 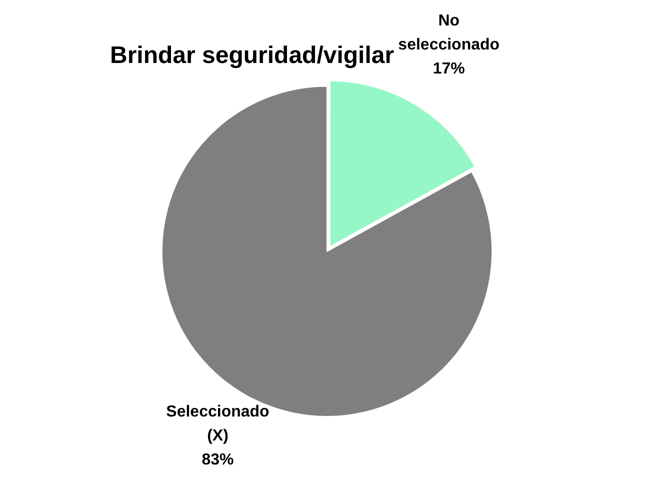 I want to click on data-label: 17%, so click(x=448, y=69).